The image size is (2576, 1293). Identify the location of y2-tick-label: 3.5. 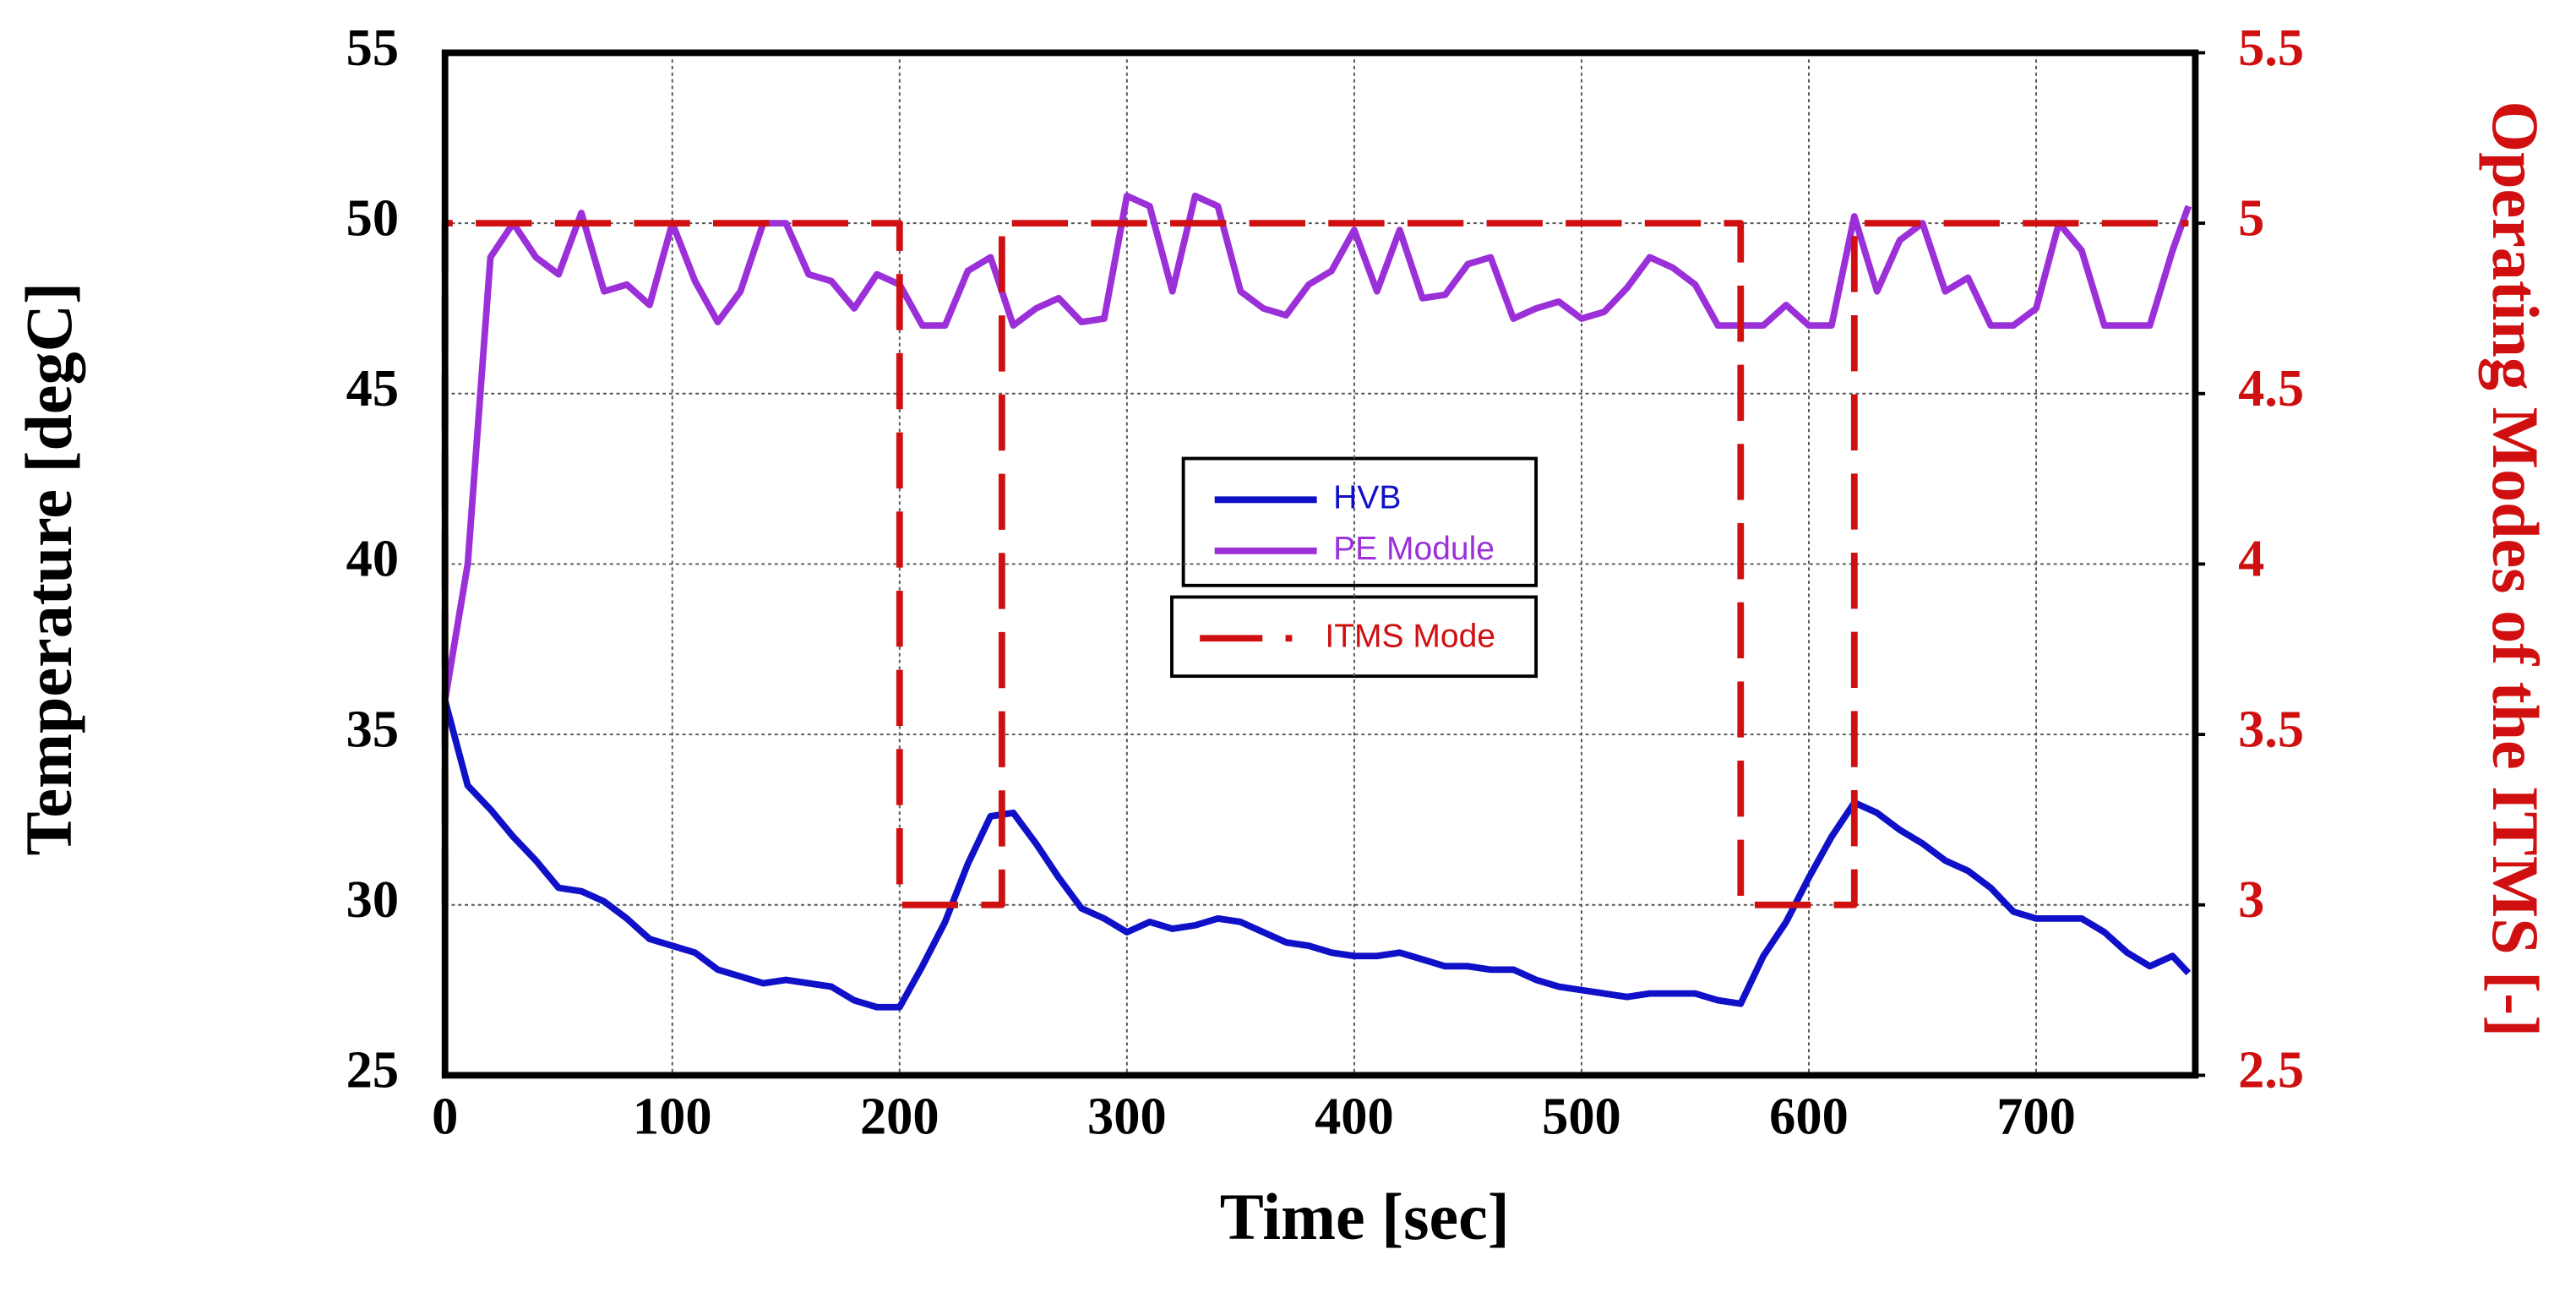
(2271, 728).